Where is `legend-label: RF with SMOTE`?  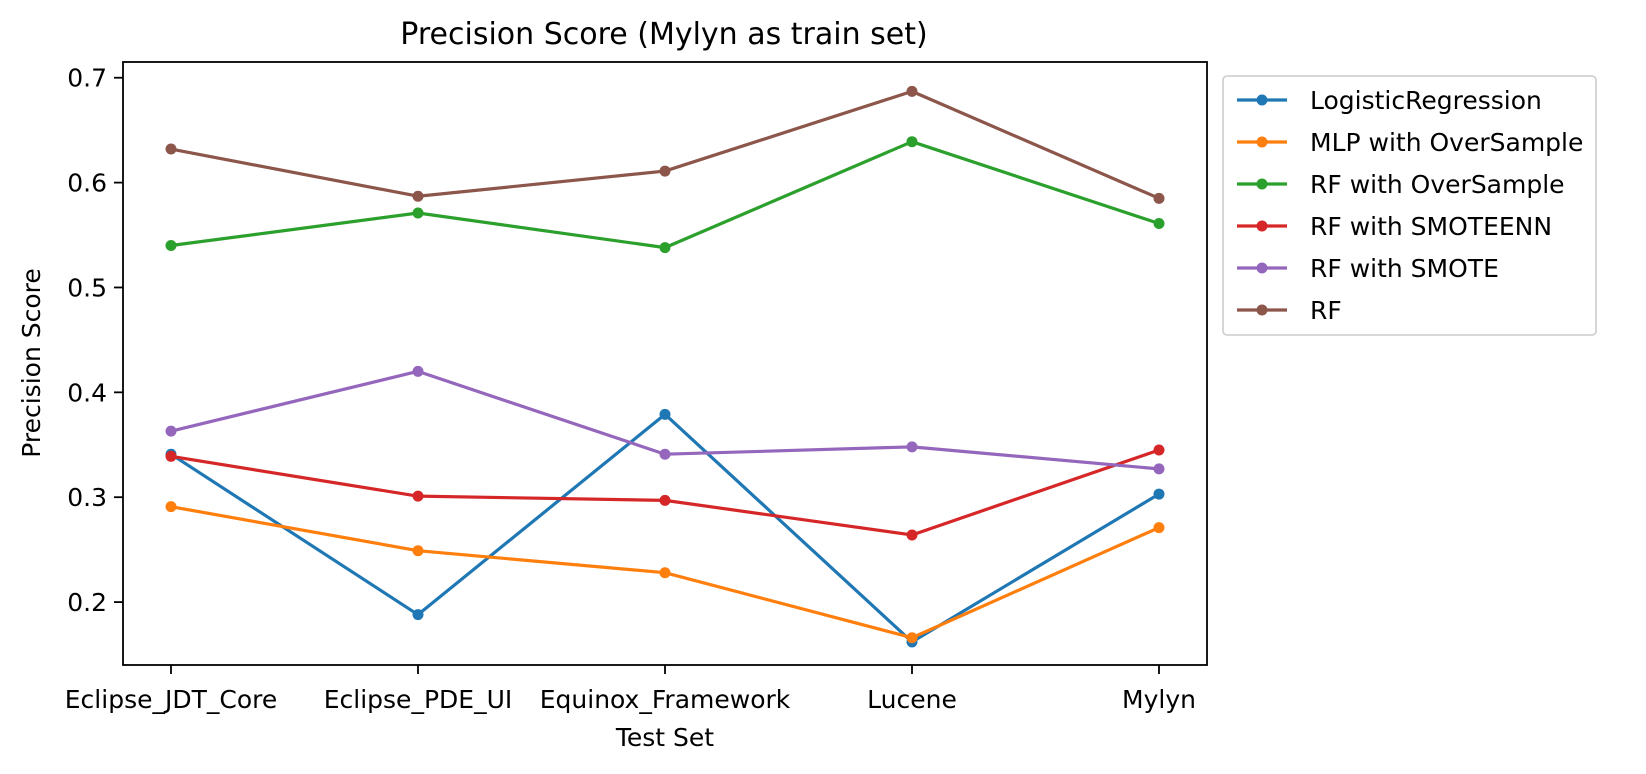
legend-label: RF with SMOTE is located at coordinates (1404, 268).